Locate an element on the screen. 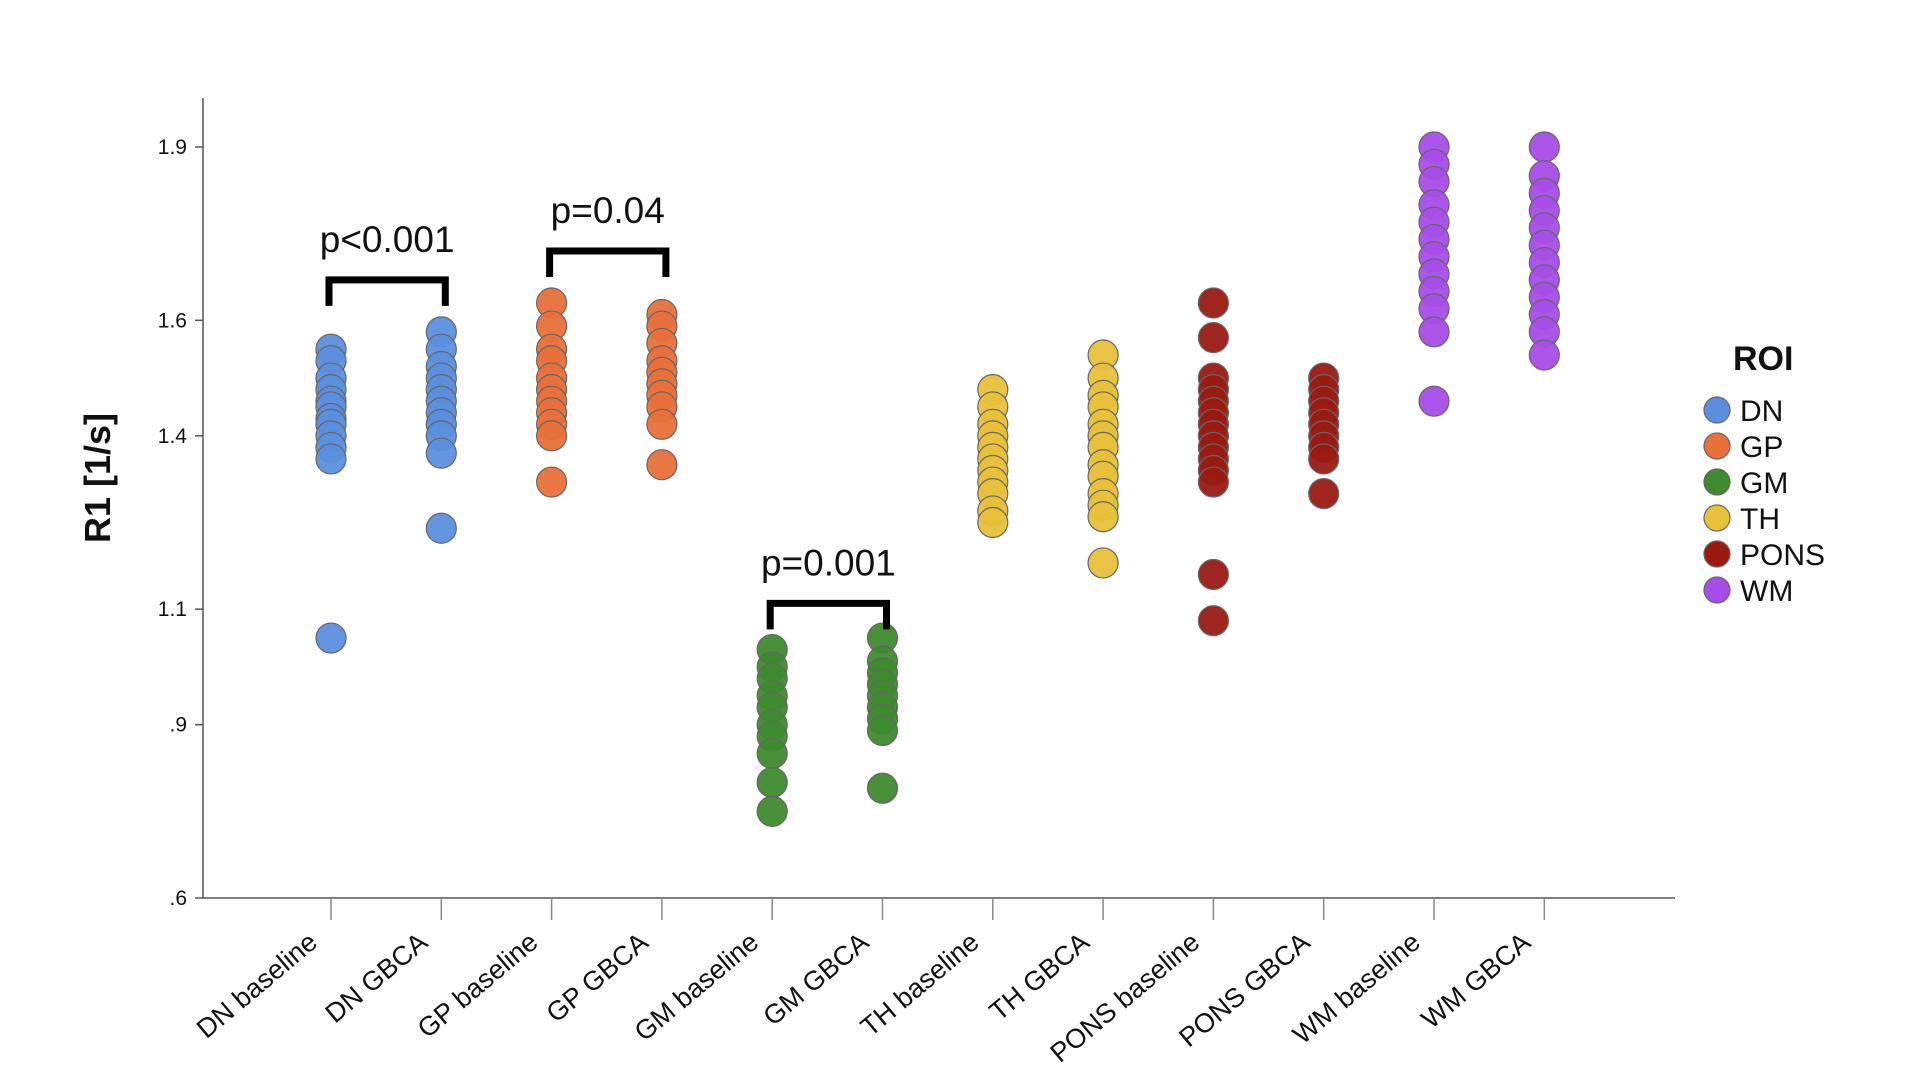 This screenshot has width=1920, height=1080. legend-label: DN is located at coordinates (1761, 411).